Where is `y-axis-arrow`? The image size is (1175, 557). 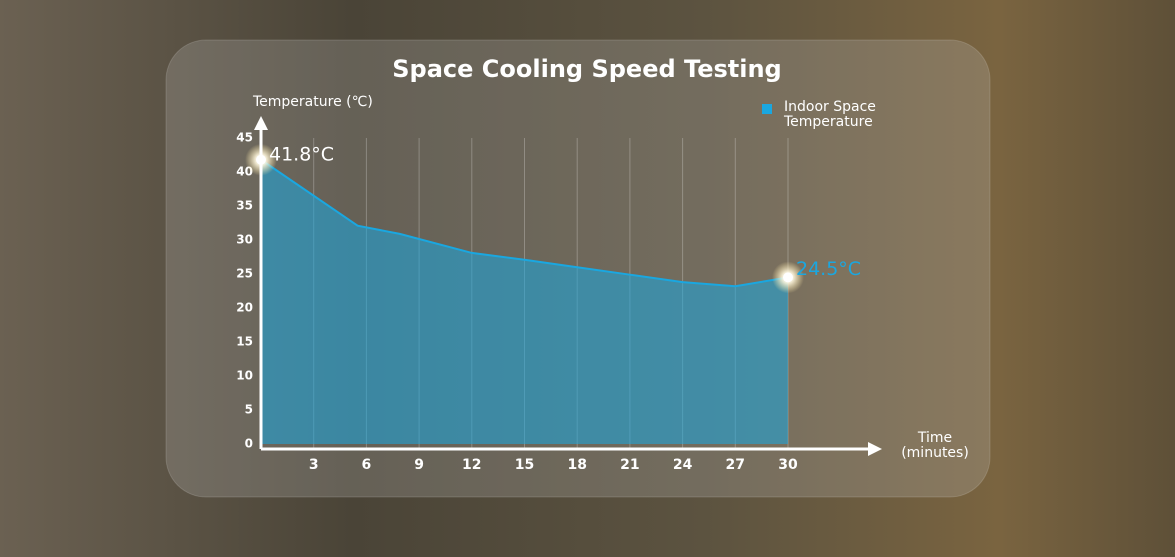
y-axis-arrow is located at coordinates (261, 123).